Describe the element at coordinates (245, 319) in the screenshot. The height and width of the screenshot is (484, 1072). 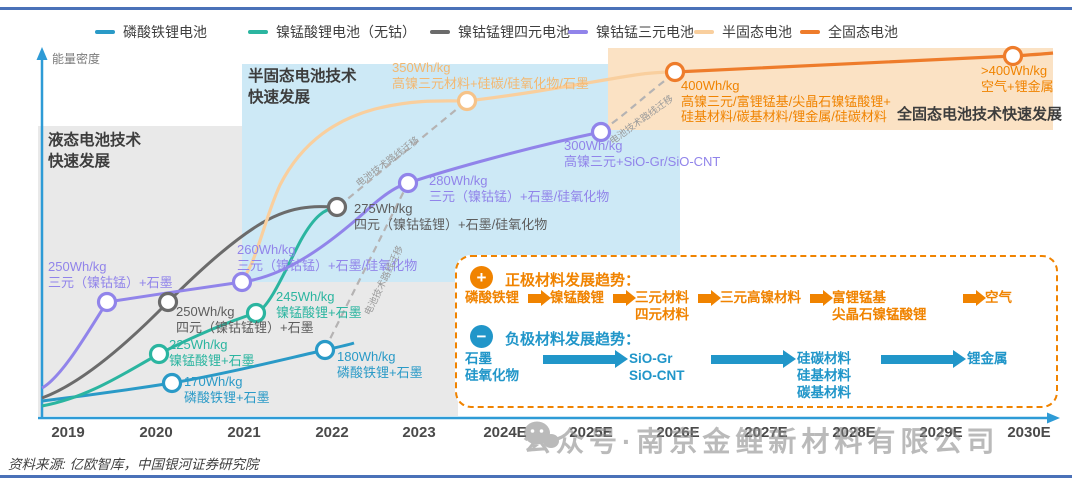
I see `milestone-quaternary-250: 250Wh/kg 四元（镍钴锰锂）+石墨` at that location.